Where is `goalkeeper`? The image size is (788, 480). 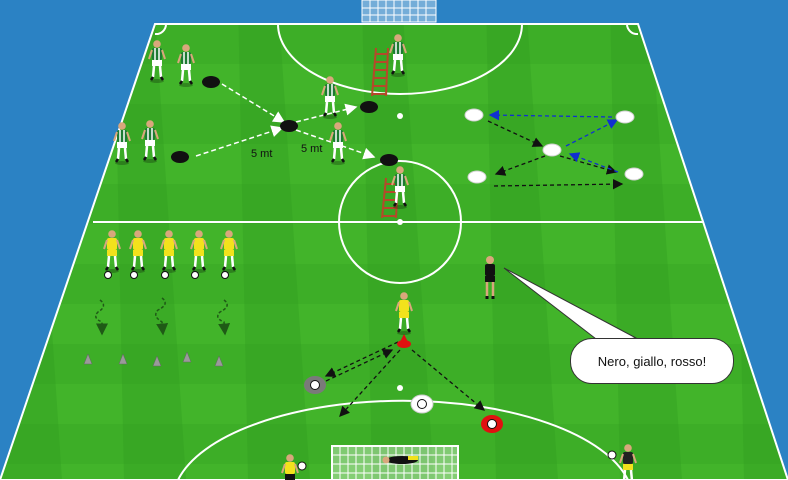 goalkeeper is located at coordinates (400, 460).